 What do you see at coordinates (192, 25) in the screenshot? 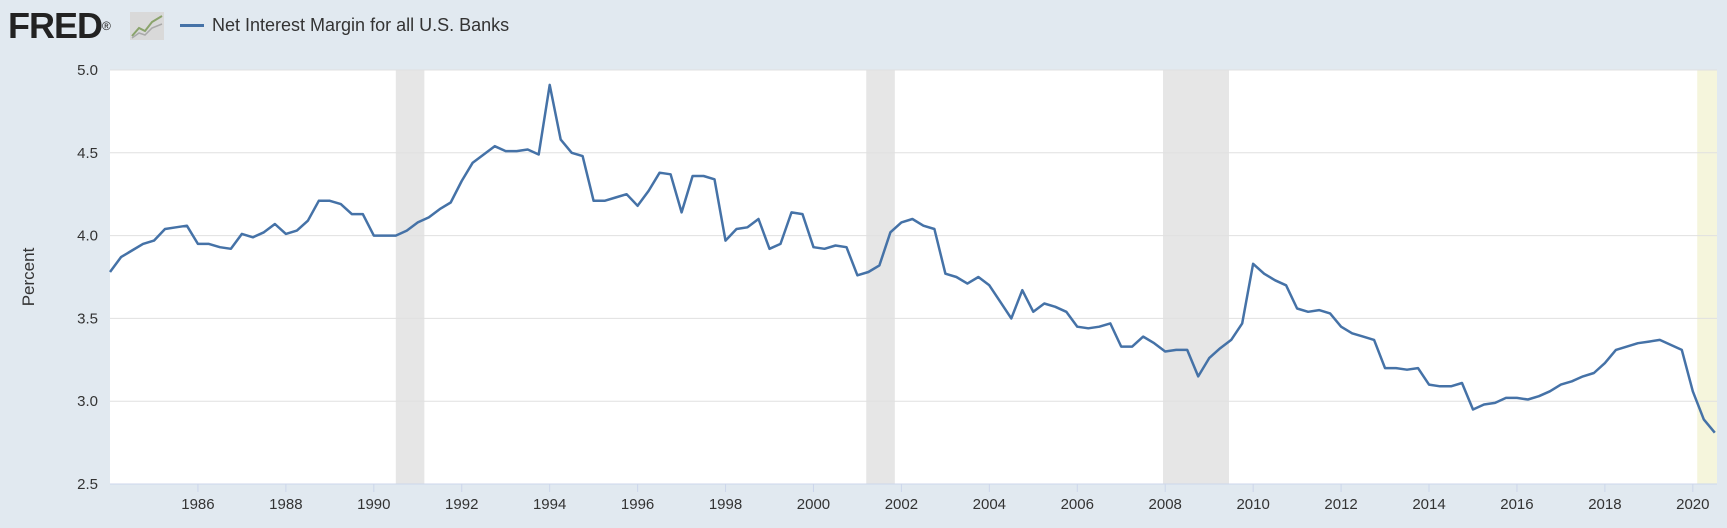
I see `legend-series-swatch` at bounding box center [192, 25].